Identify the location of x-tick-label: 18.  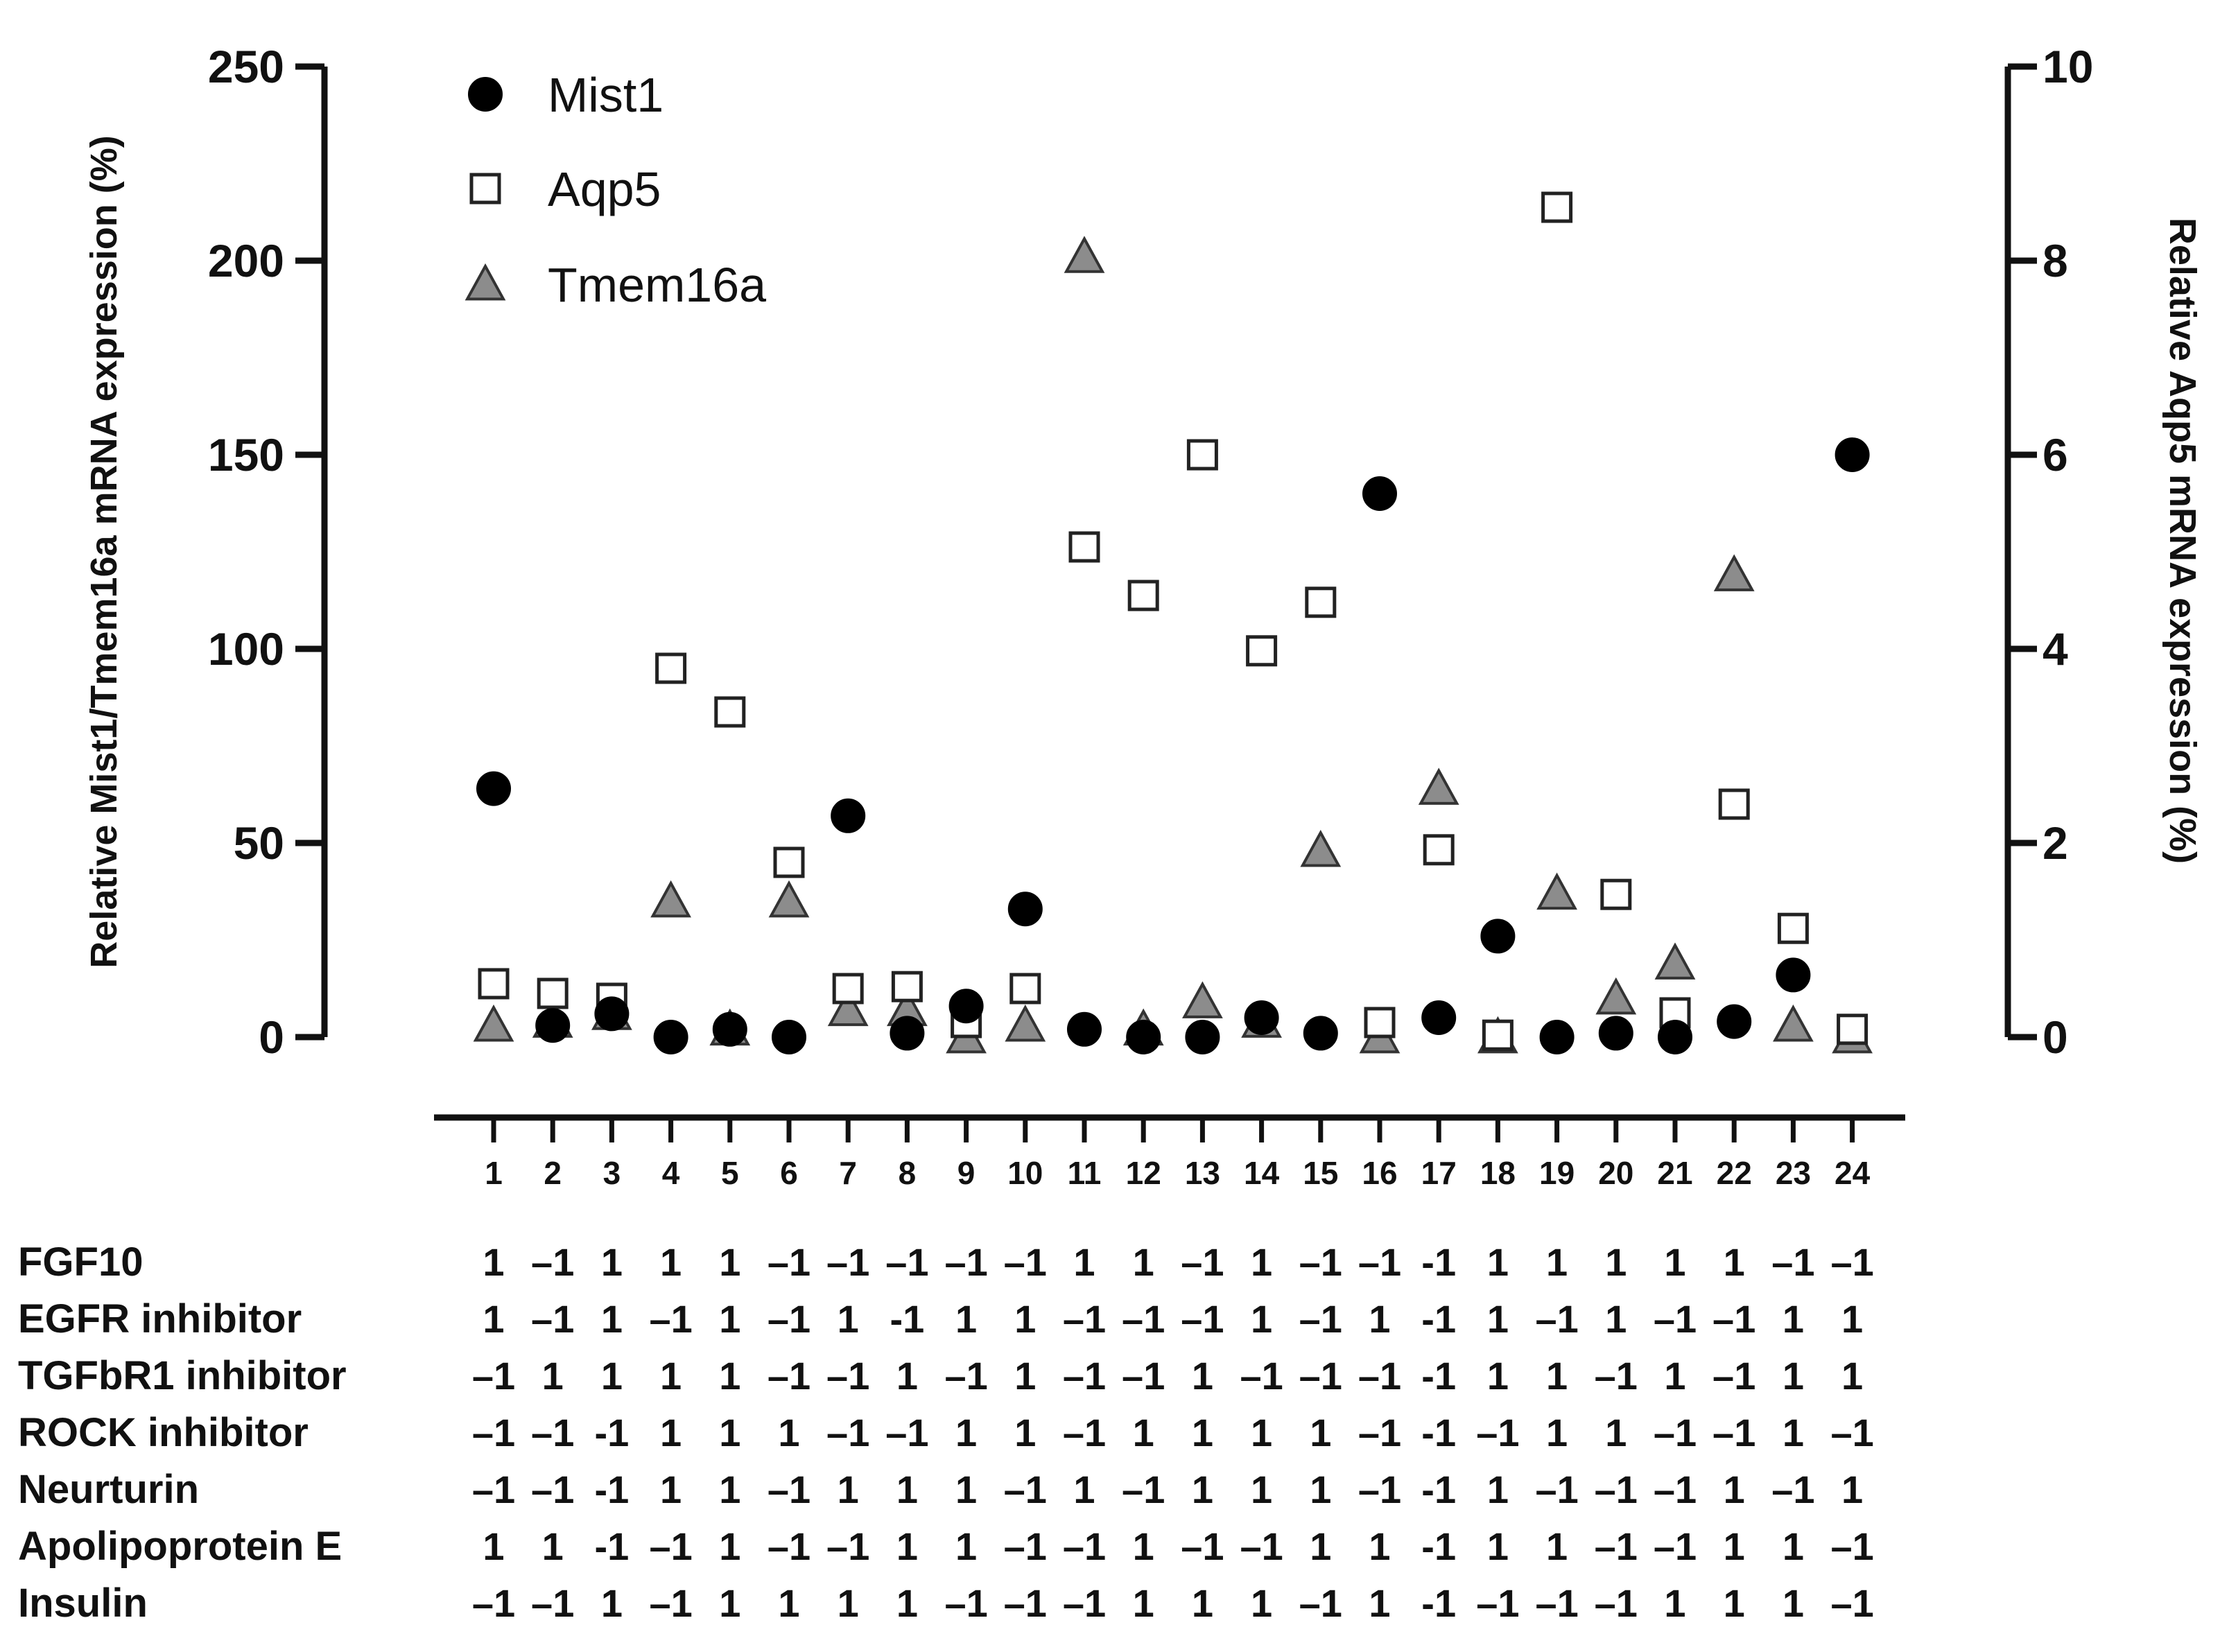
(1498, 1173).